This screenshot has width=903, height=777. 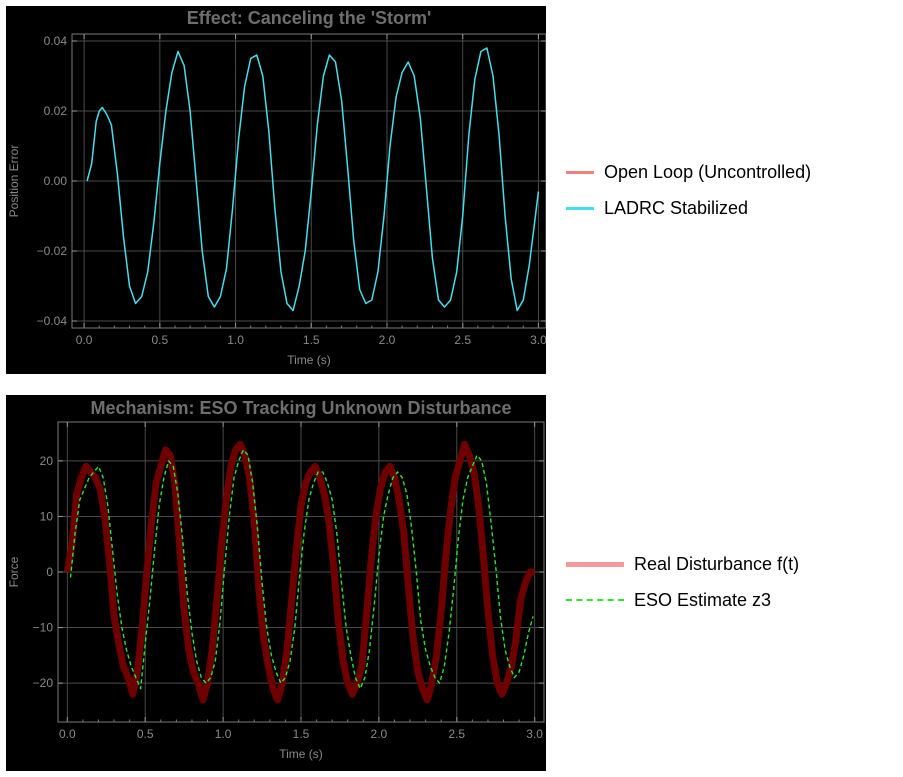 I want to click on y-tick-label: 10, so click(x=47, y=516).